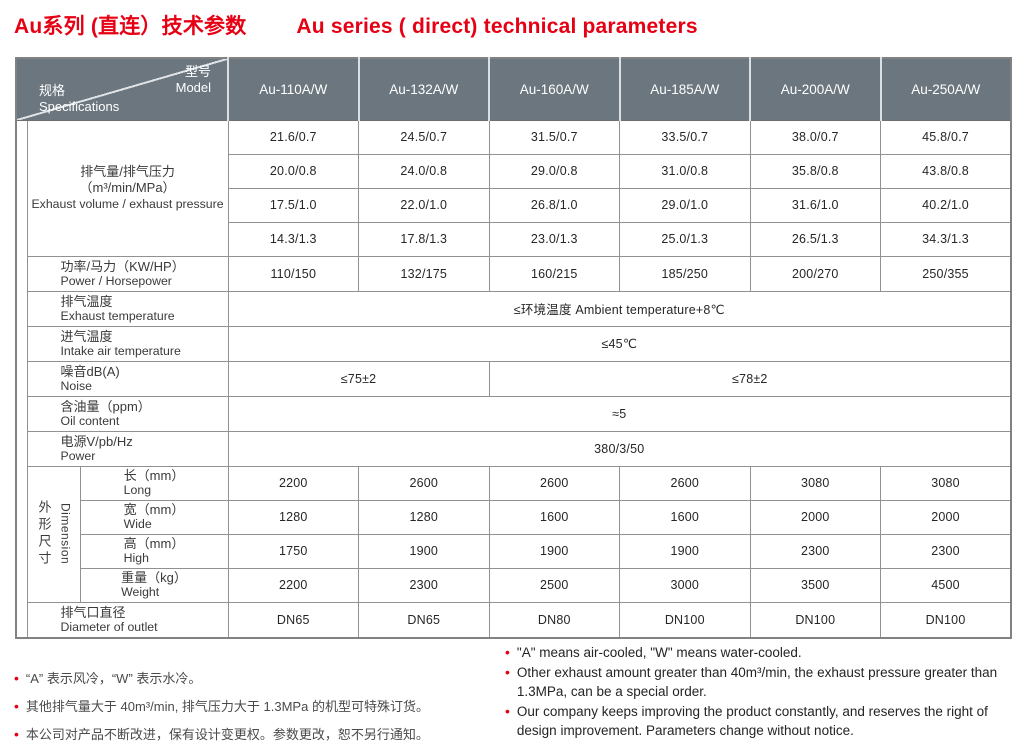 The width and height of the screenshot is (1024, 749). What do you see at coordinates (86, 301) in the screenshot?
I see `spec-label-zh: 排气温度` at bounding box center [86, 301].